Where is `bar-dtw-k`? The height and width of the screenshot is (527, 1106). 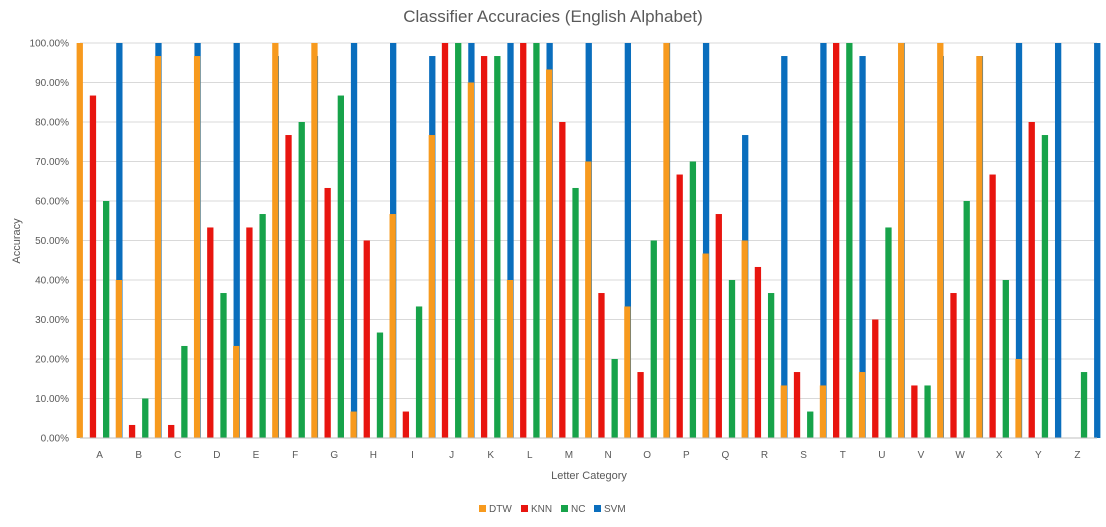 bar-dtw-k is located at coordinates (471, 260).